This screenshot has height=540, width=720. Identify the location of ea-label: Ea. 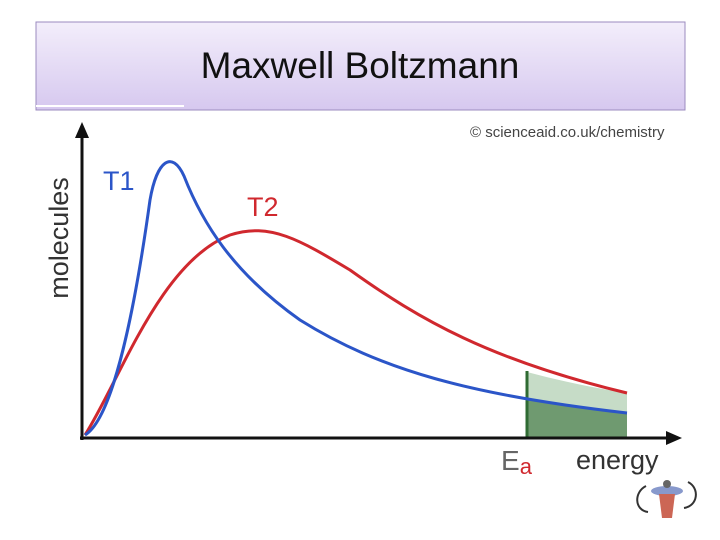
(517, 462).